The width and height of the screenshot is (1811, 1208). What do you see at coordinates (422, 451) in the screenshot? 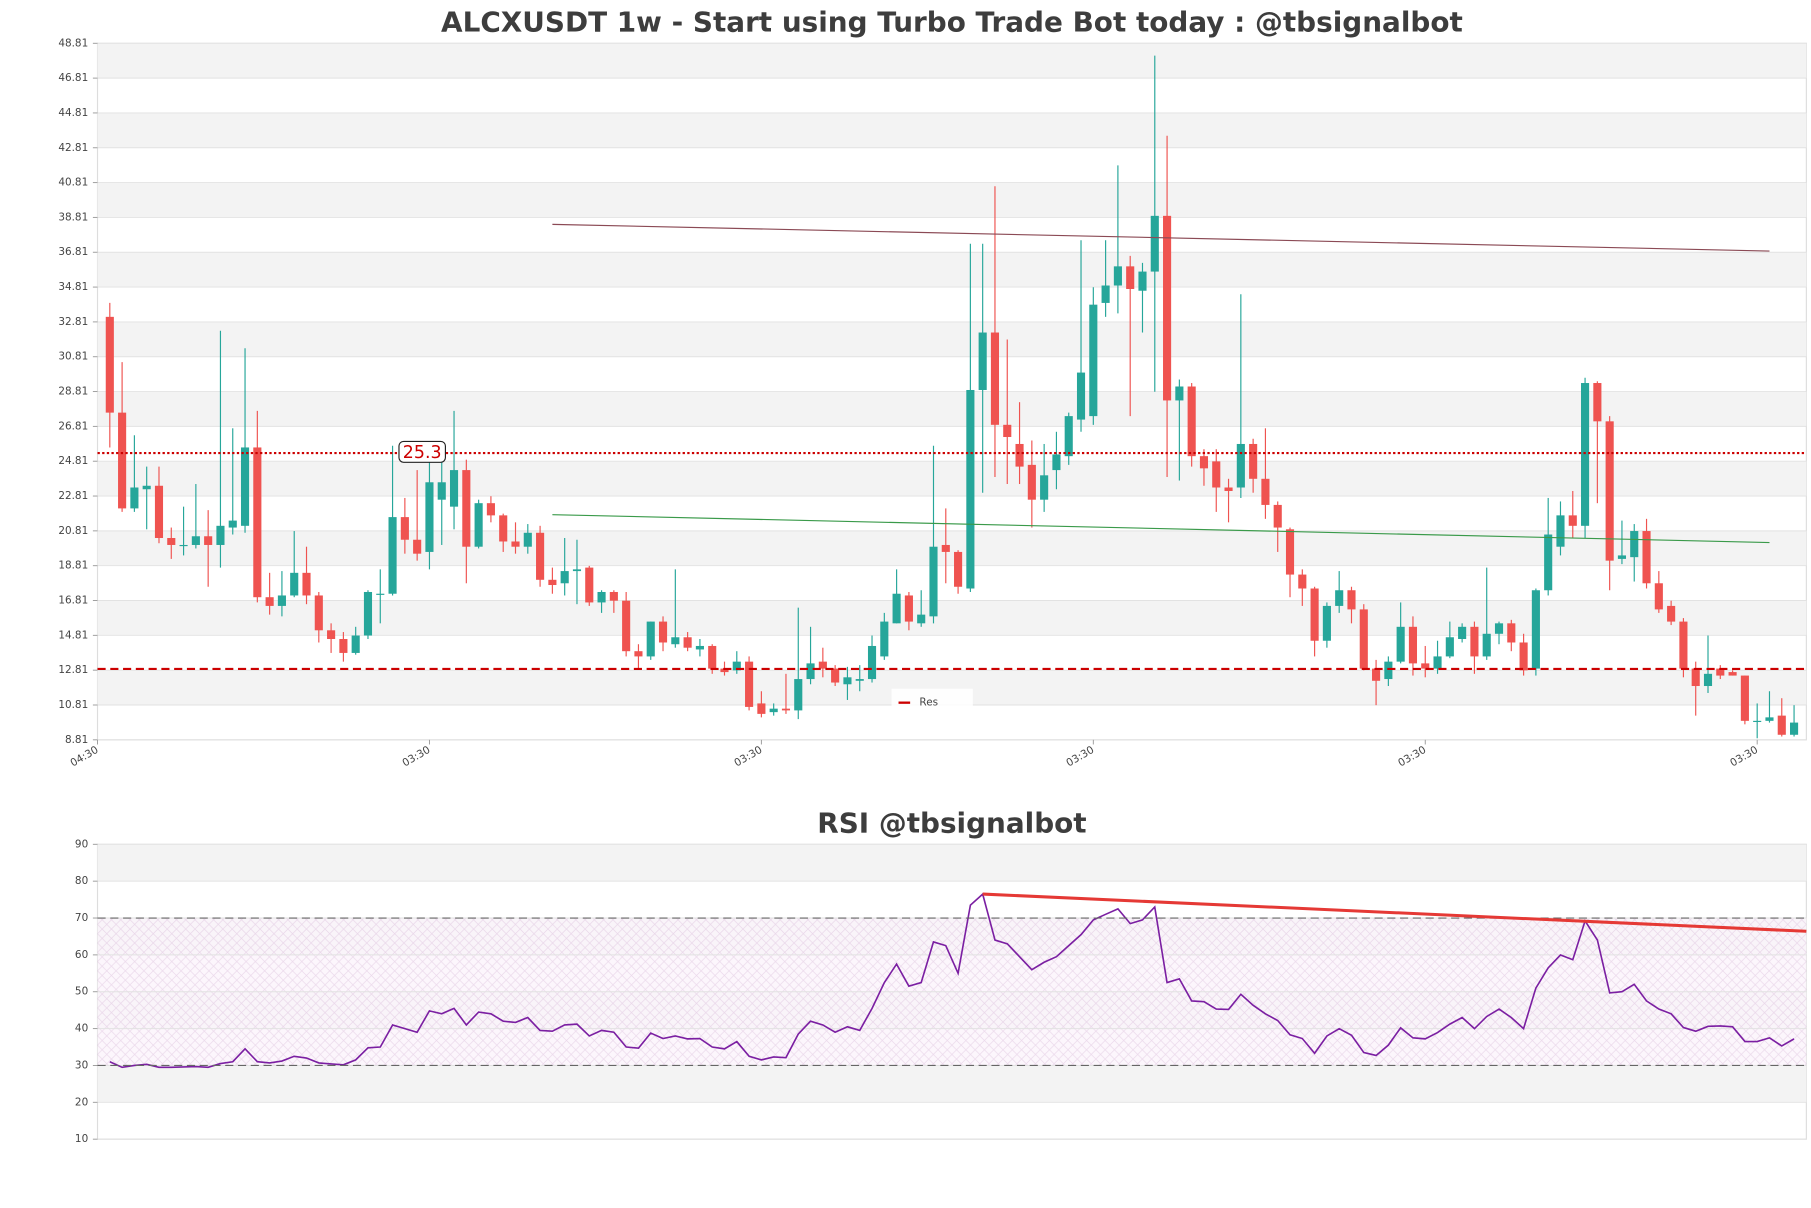
I see `level-label-box` at bounding box center [422, 451].